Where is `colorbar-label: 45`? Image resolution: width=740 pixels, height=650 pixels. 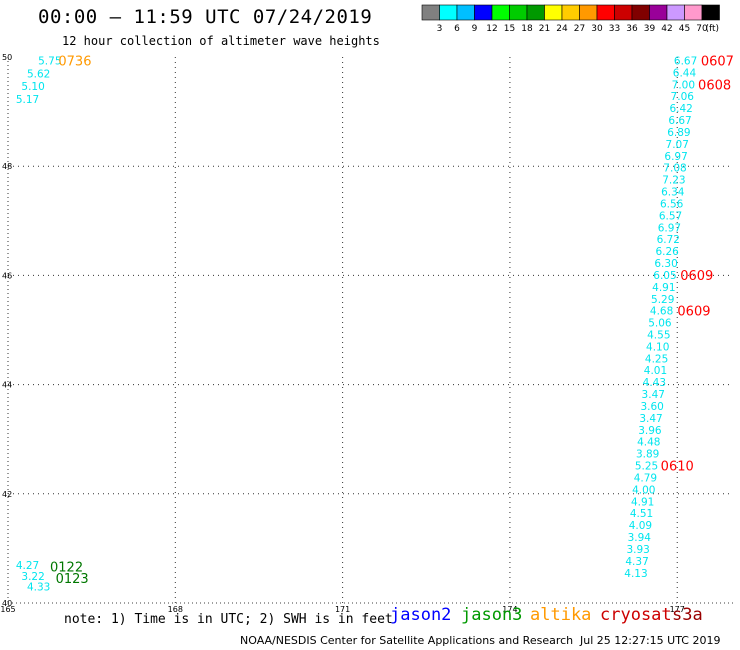 colorbar-label: 45 is located at coordinates (684, 29).